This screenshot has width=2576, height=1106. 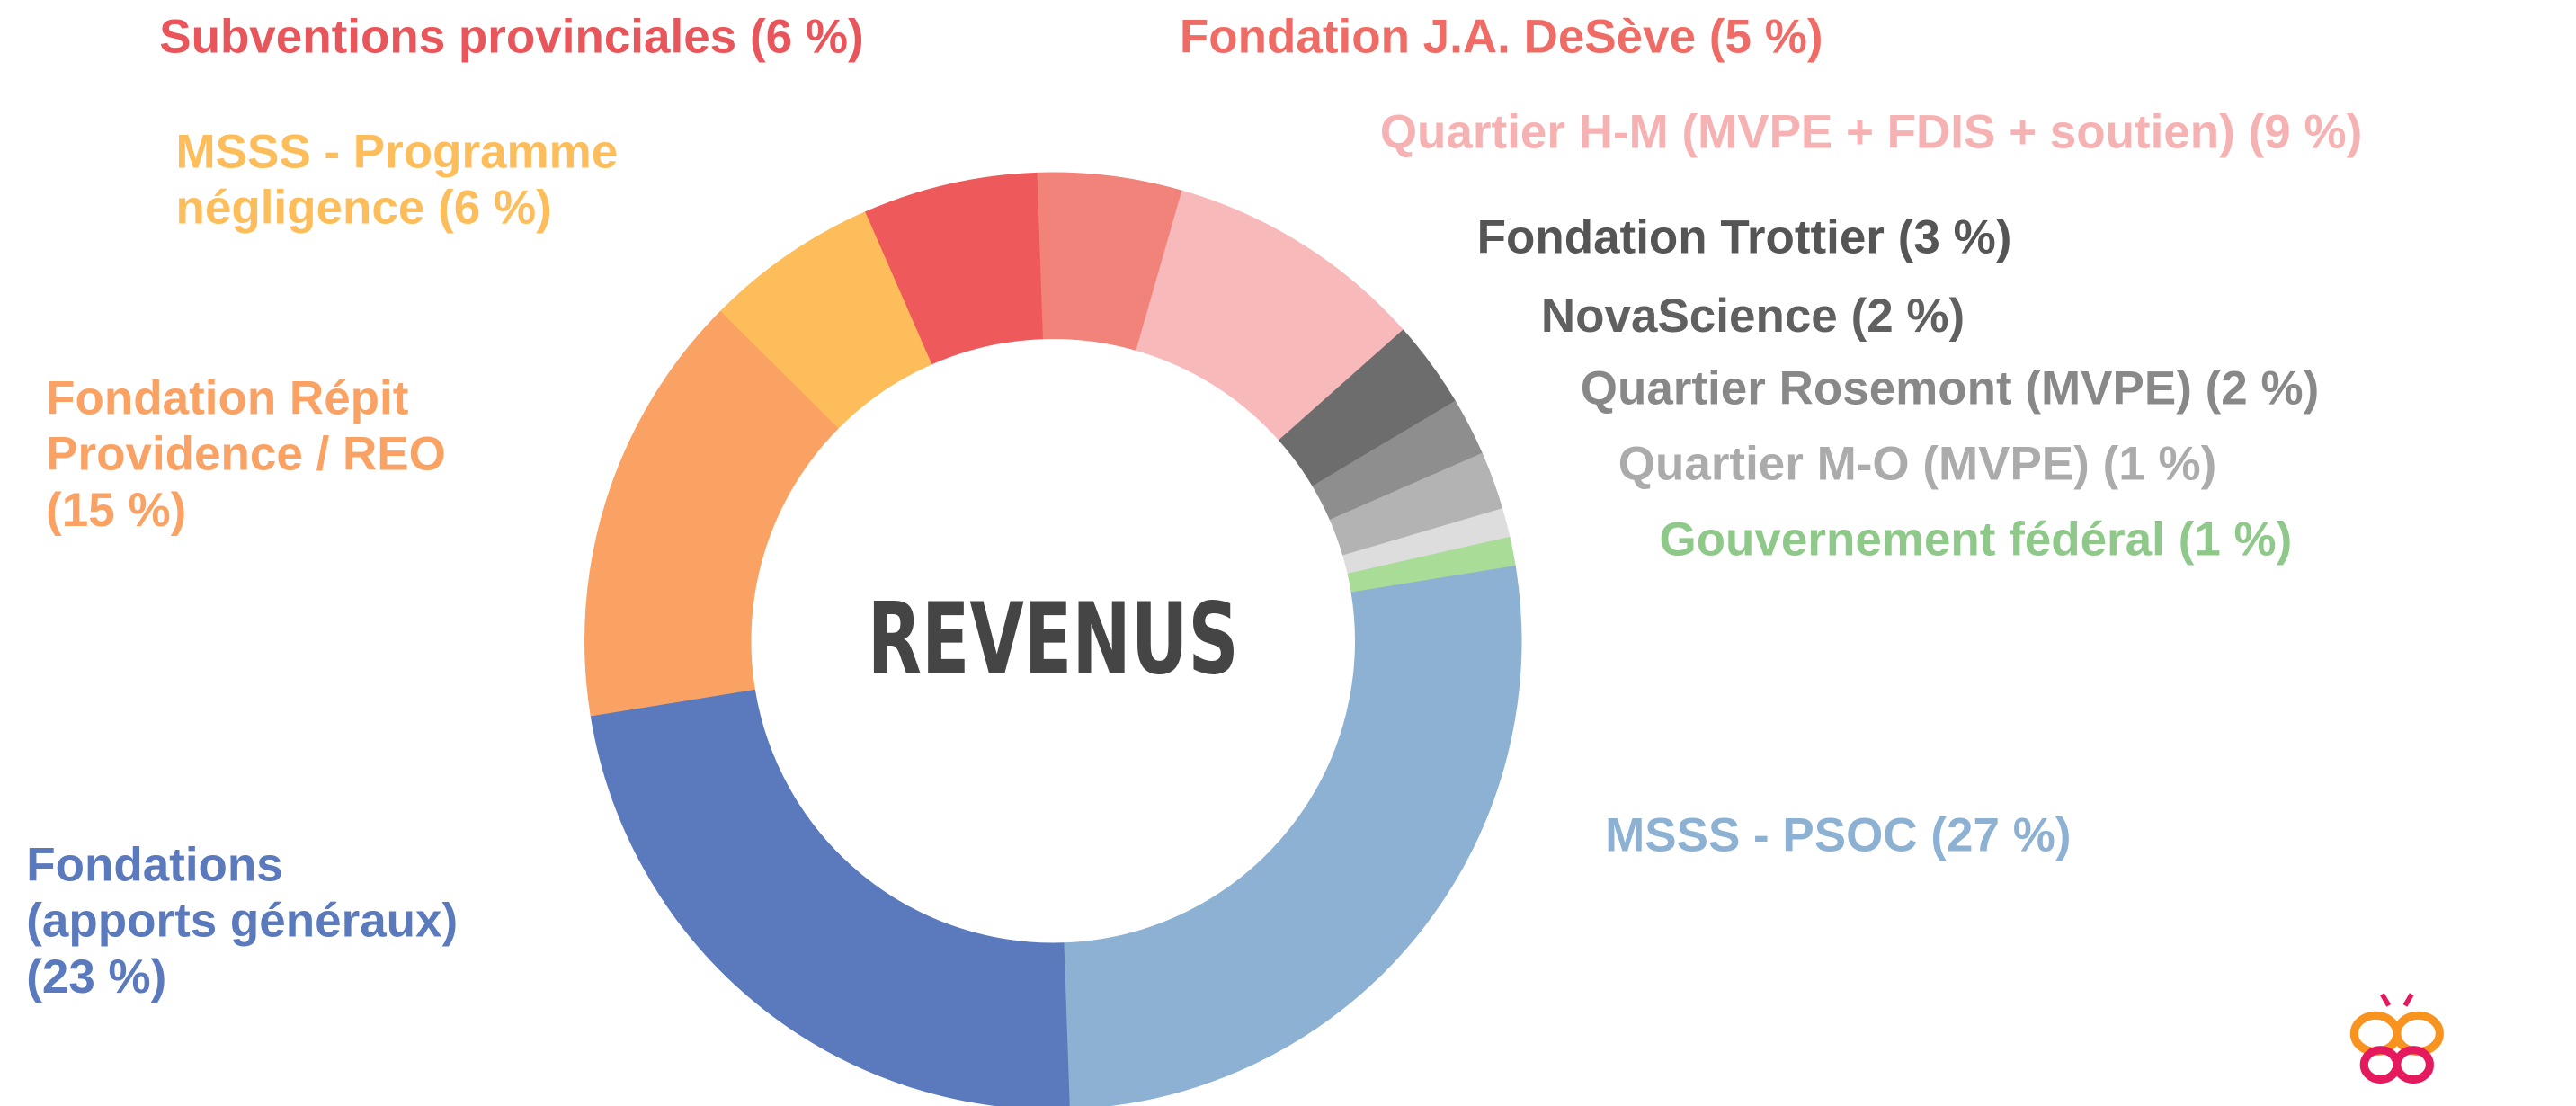 I want to click on label-text: Quartier Rosemont (MVPE) (2 %), so click(x=2079, y=389).